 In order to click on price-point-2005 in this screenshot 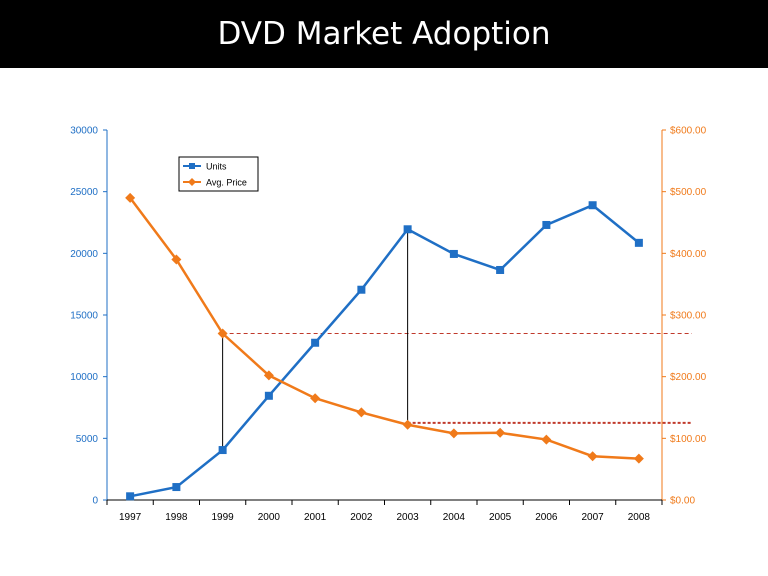, I will do `click(500, 432)`.